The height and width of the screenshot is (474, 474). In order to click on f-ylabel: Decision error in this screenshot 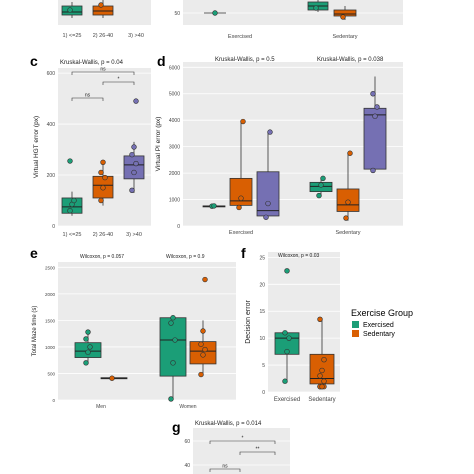, I will do `click(248, 322)`.